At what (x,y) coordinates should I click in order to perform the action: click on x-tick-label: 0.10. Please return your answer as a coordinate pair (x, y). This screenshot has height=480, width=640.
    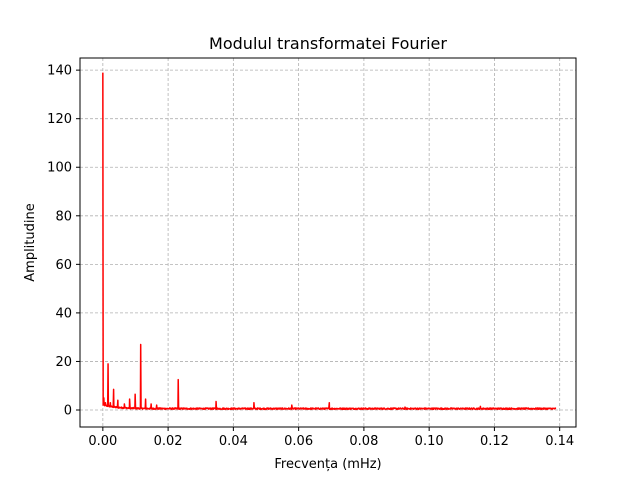
    Looking at the image, I should click on (429, 441).